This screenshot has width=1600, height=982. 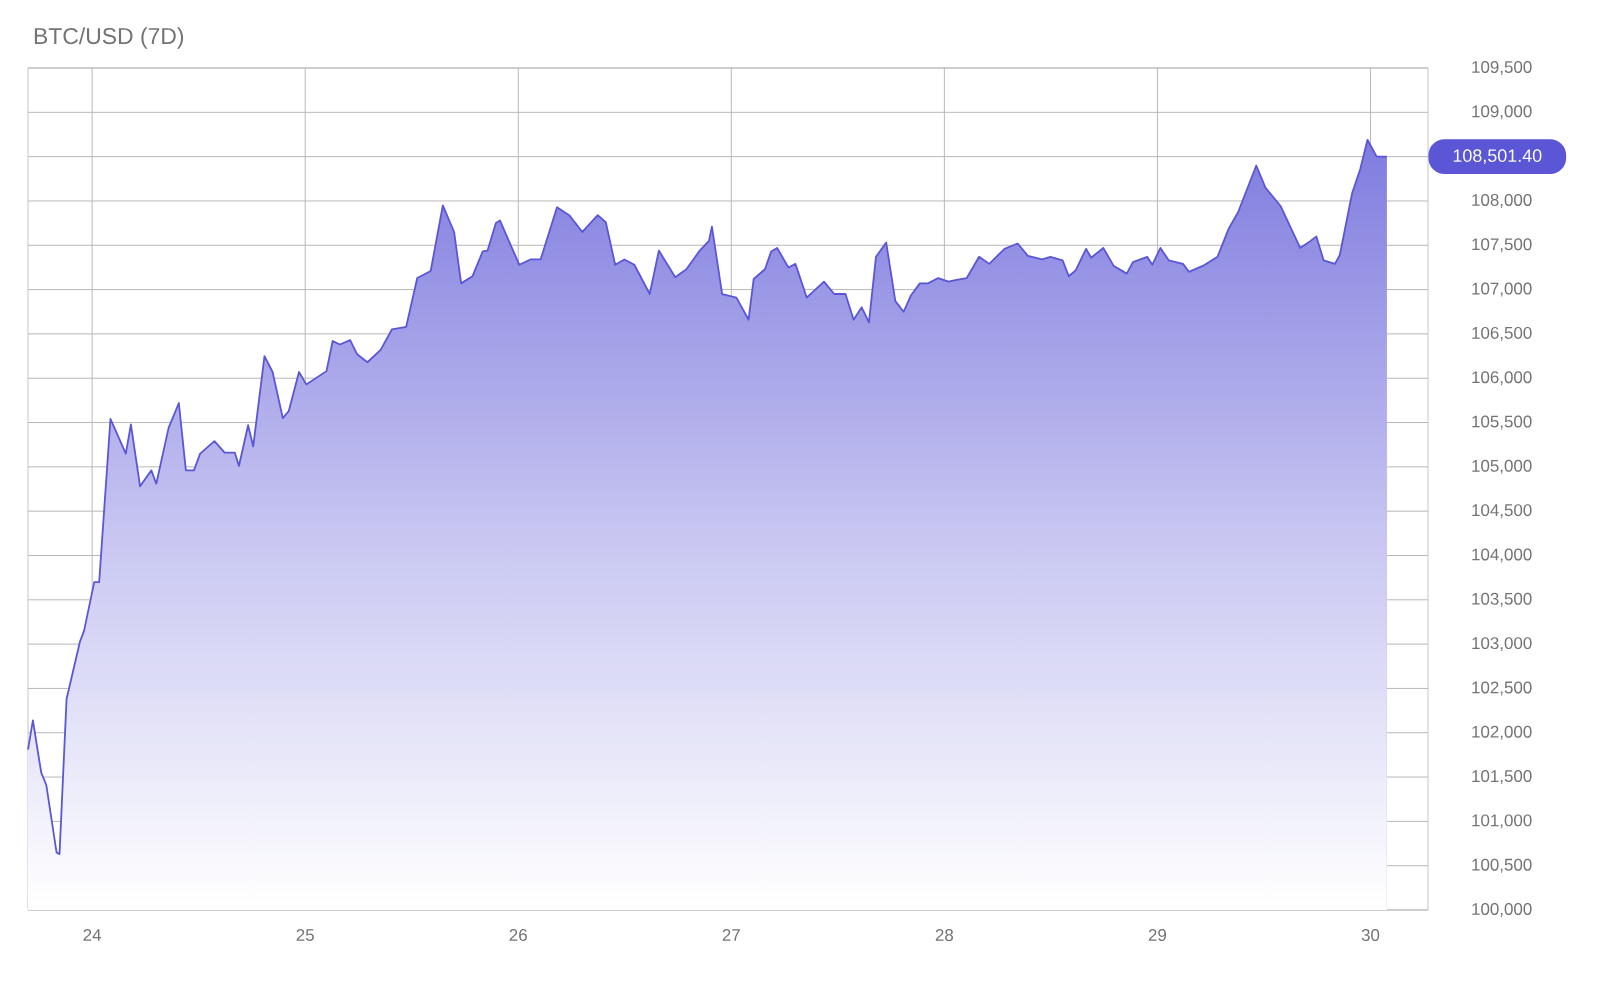 What do you see at coordinates (1502, 112) in the screenshot?
I see `y-tick-label: 109,000` at bounding box center [1502, 112].